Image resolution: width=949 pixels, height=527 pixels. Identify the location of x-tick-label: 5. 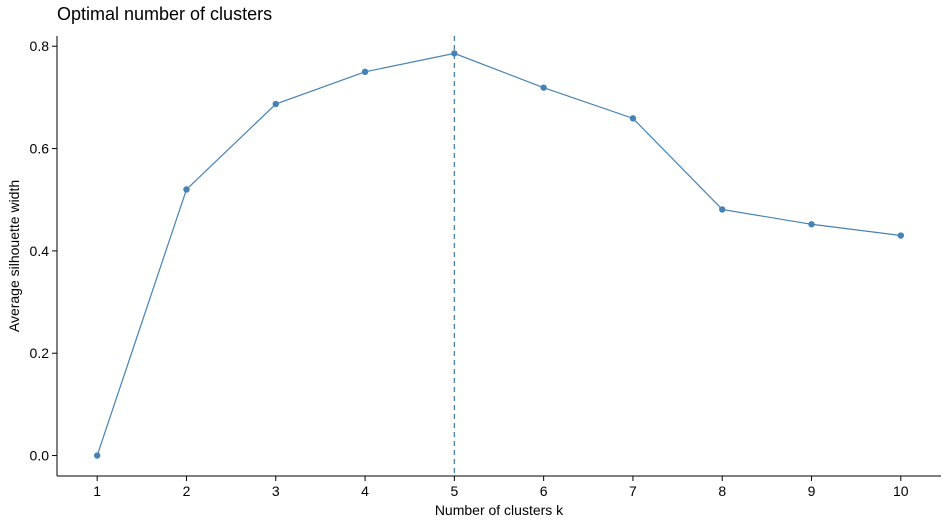
(454, 491).